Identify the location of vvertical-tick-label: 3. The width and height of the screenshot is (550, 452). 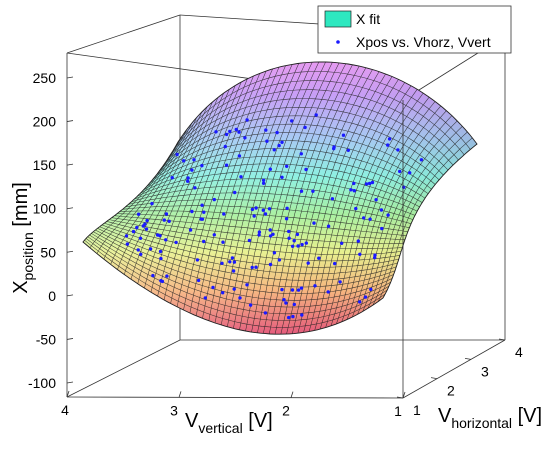
(174, 410).